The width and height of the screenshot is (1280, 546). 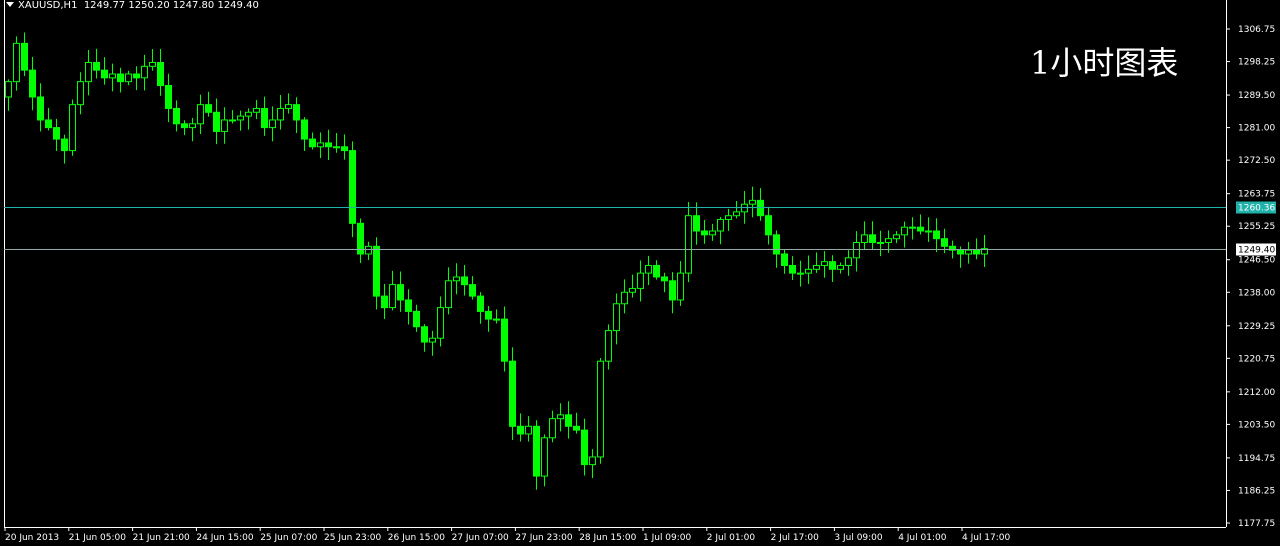 I want to click on y-tick-label: 1203.50, so click(x=1256, y=425).